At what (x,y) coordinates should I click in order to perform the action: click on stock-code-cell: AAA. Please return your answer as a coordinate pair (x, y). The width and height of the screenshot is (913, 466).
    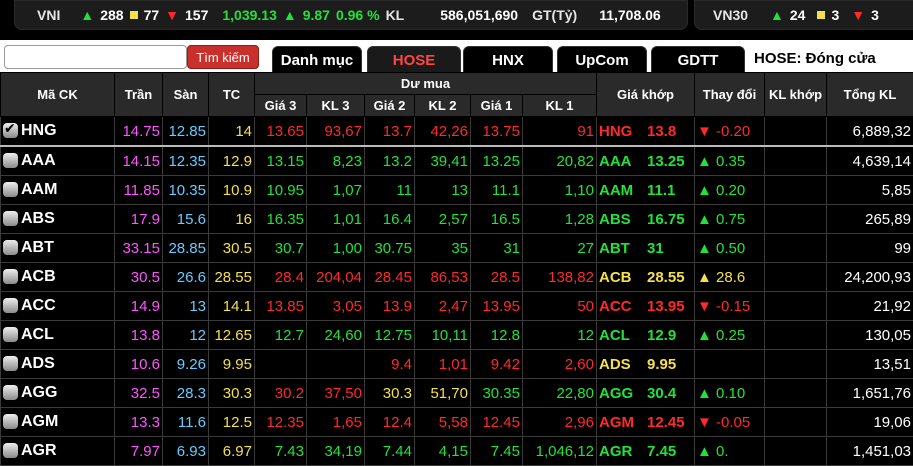
    Looking at the image, I should click on (58, 161).